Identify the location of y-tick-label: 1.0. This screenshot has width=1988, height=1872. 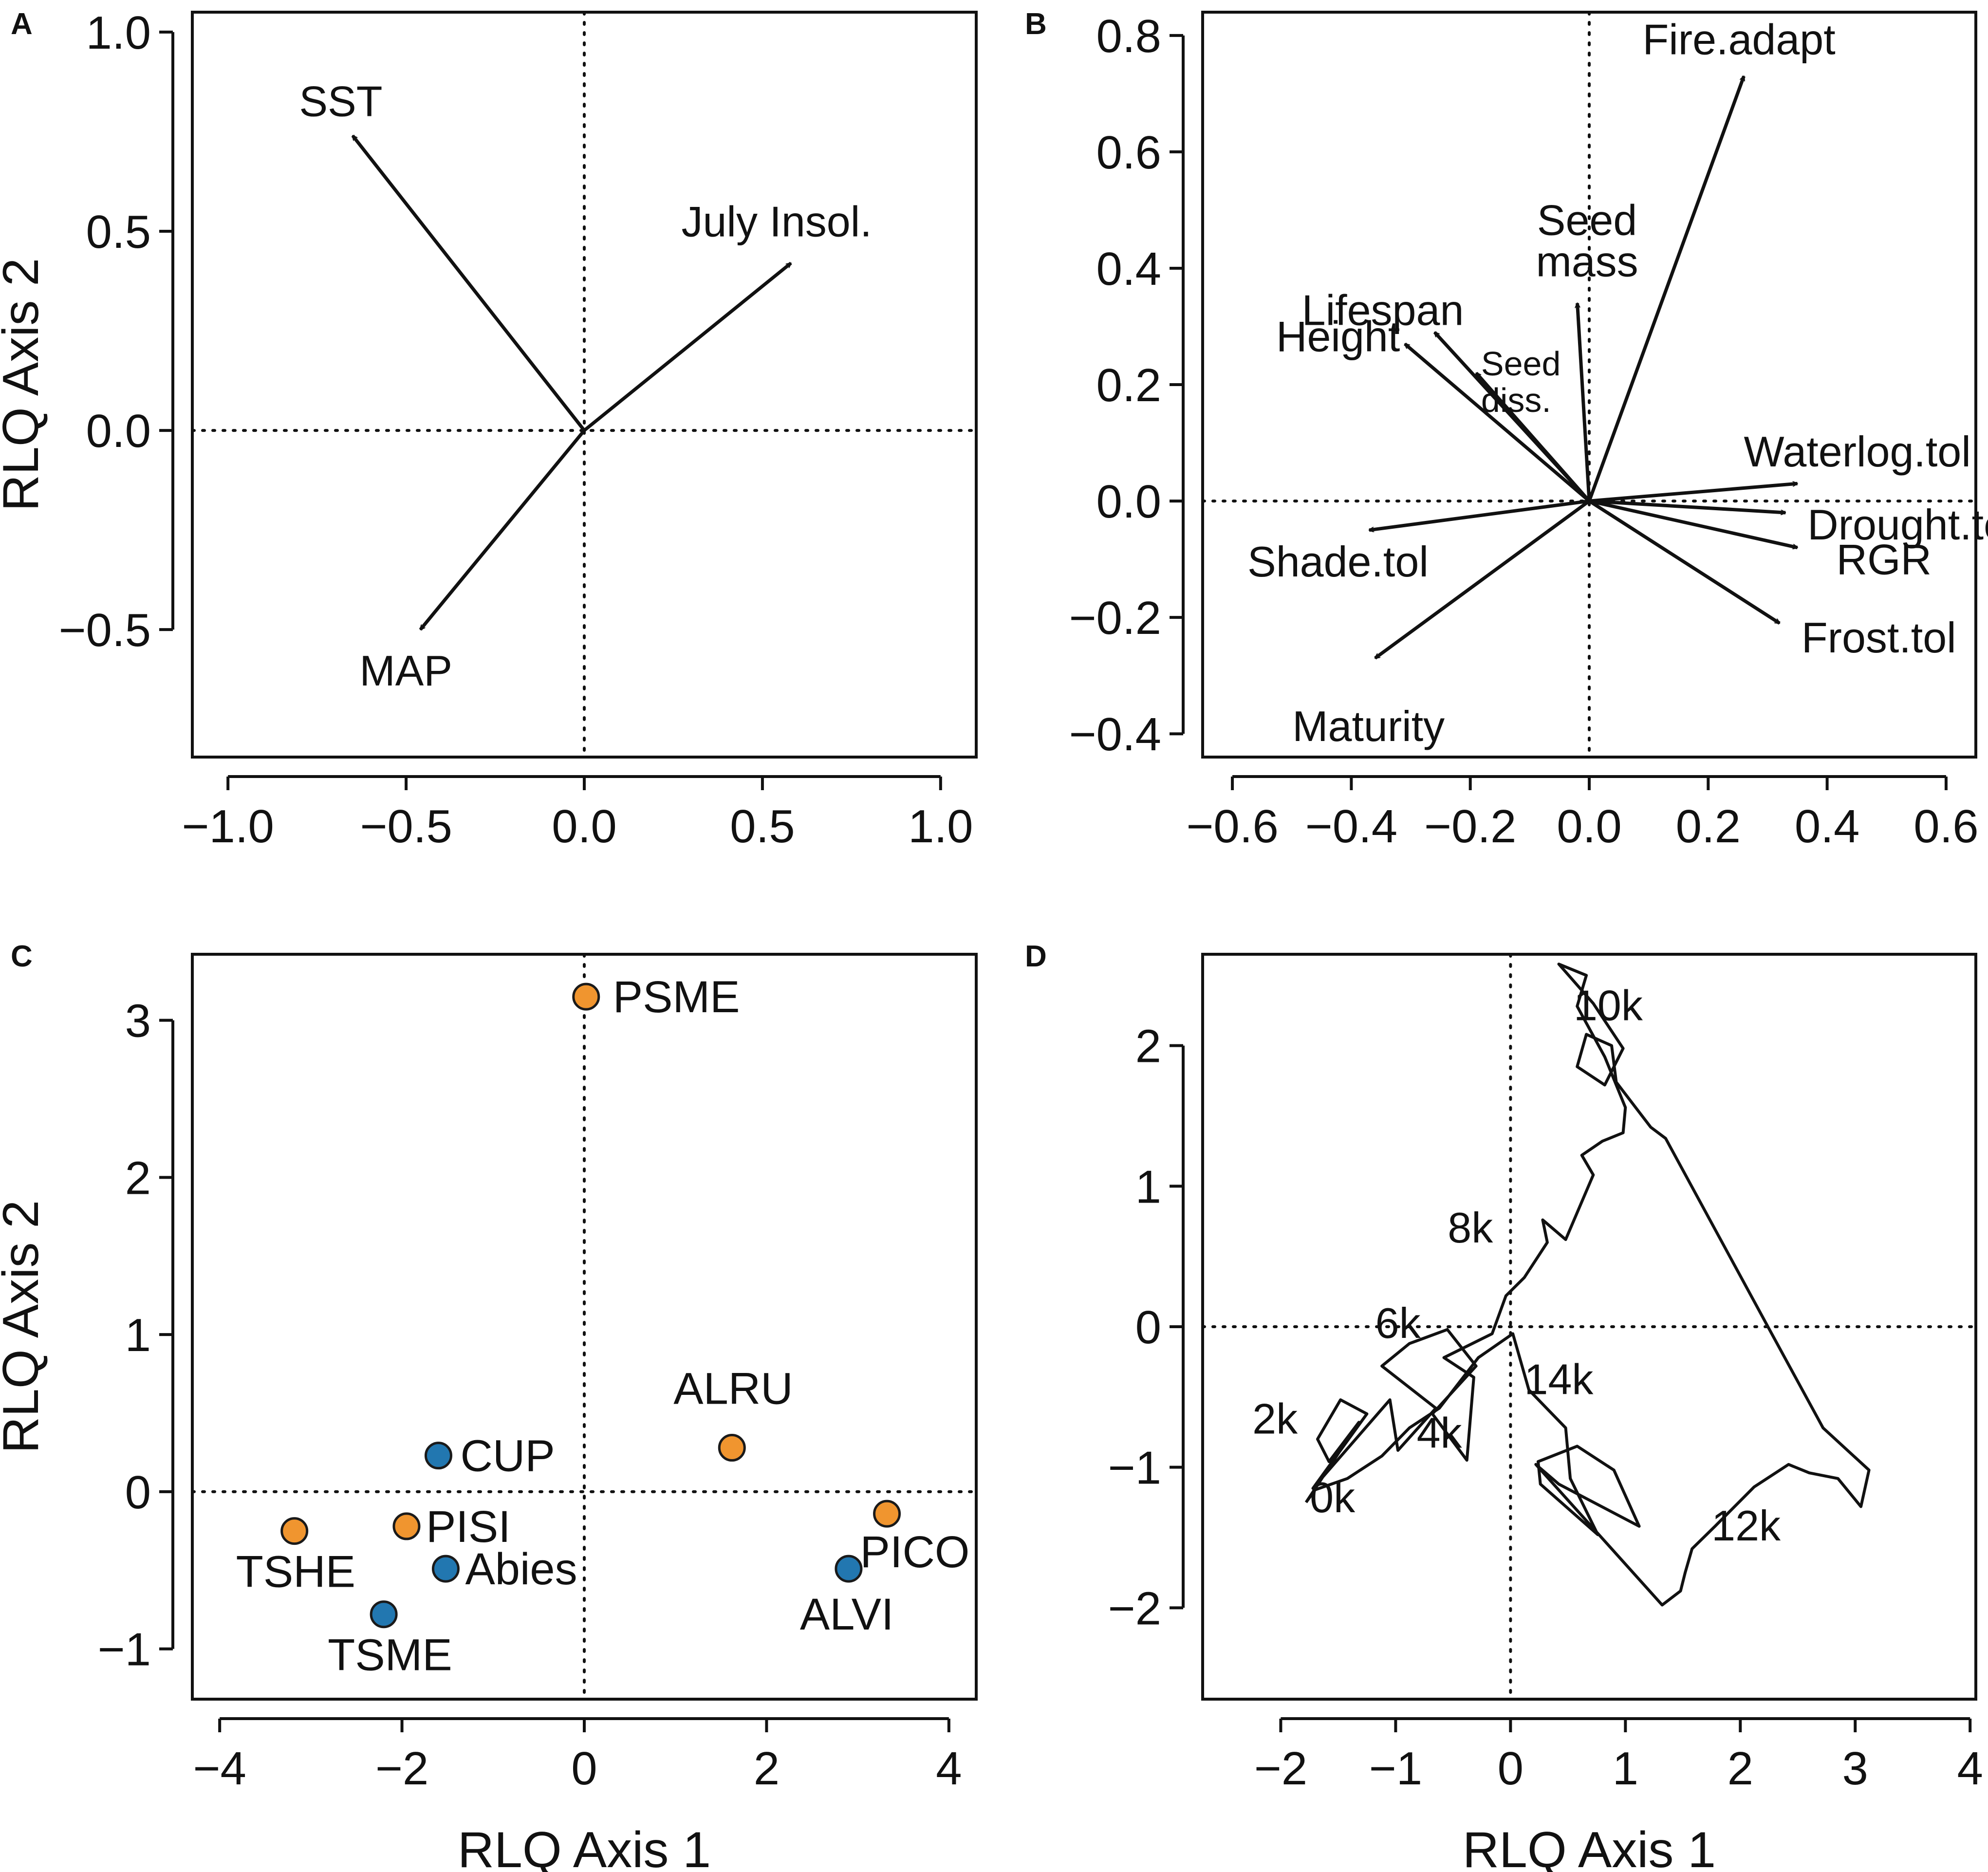
(119, 33).